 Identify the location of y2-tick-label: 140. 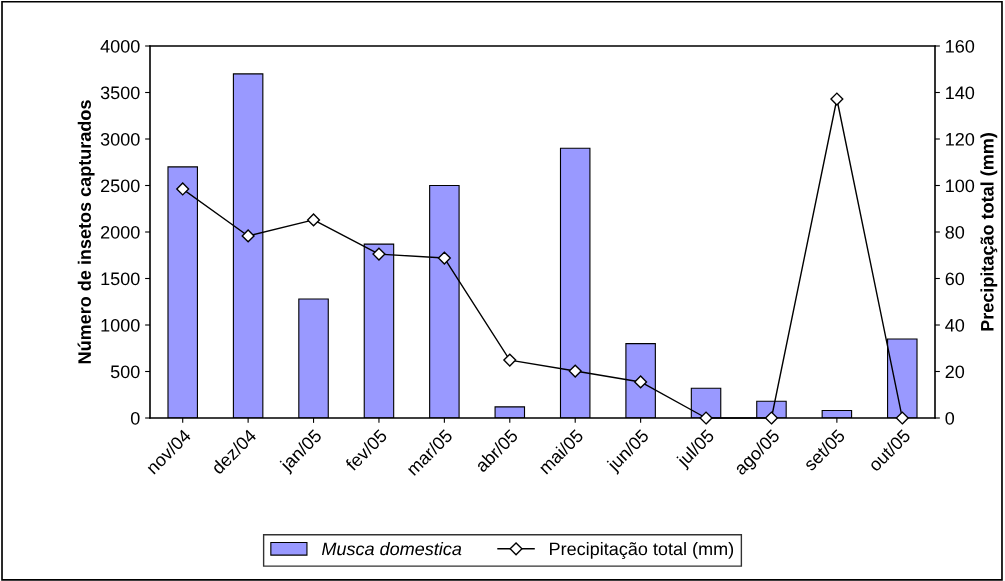
(960, 93).